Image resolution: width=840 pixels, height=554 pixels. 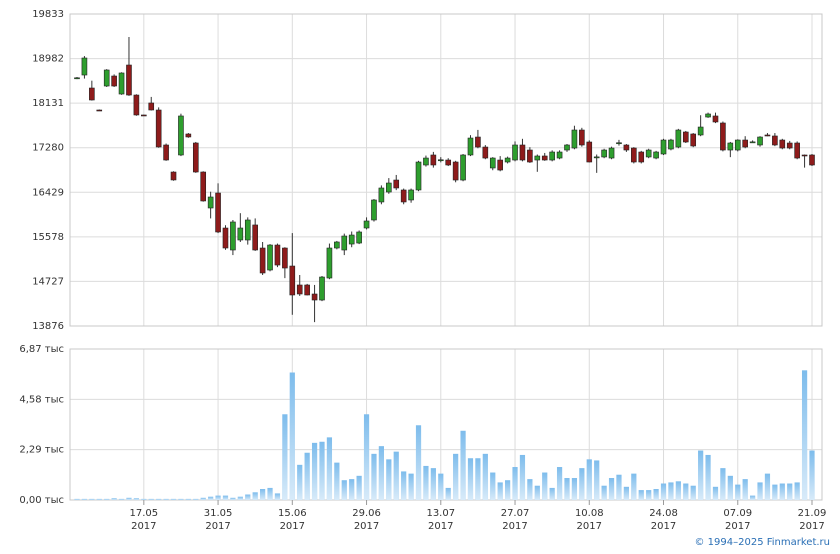 I want to click on x-tick-label: 29.06 2017, so click(x=366, y=520).